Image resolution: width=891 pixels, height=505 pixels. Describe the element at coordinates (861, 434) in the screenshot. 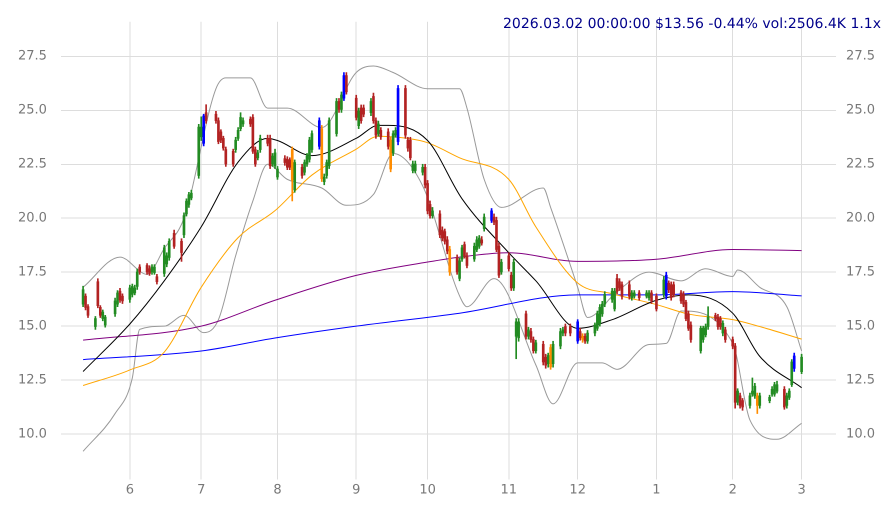

I see `y2-tick-label: 10.0` at that location.